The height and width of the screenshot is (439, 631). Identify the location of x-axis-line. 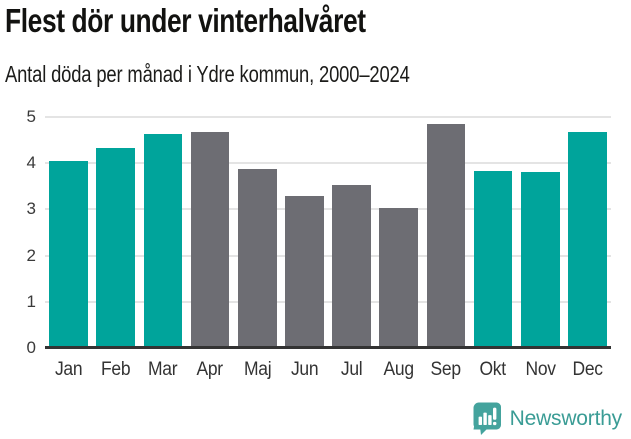
(328, 347).